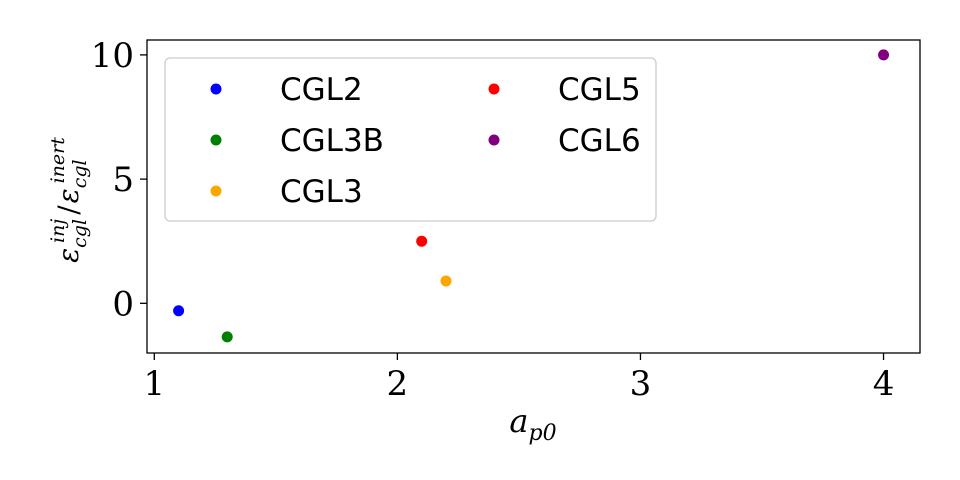  What do you see at coordinates (422, 241) in the screenshot?
I see `data-point-cgl5` at bounding box center [422, 241].